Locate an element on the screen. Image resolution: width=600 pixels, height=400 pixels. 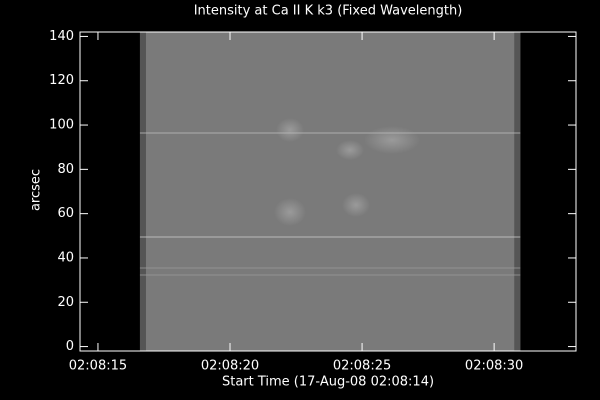
y-tick-label: 20 is located at coordinates (65, 302).